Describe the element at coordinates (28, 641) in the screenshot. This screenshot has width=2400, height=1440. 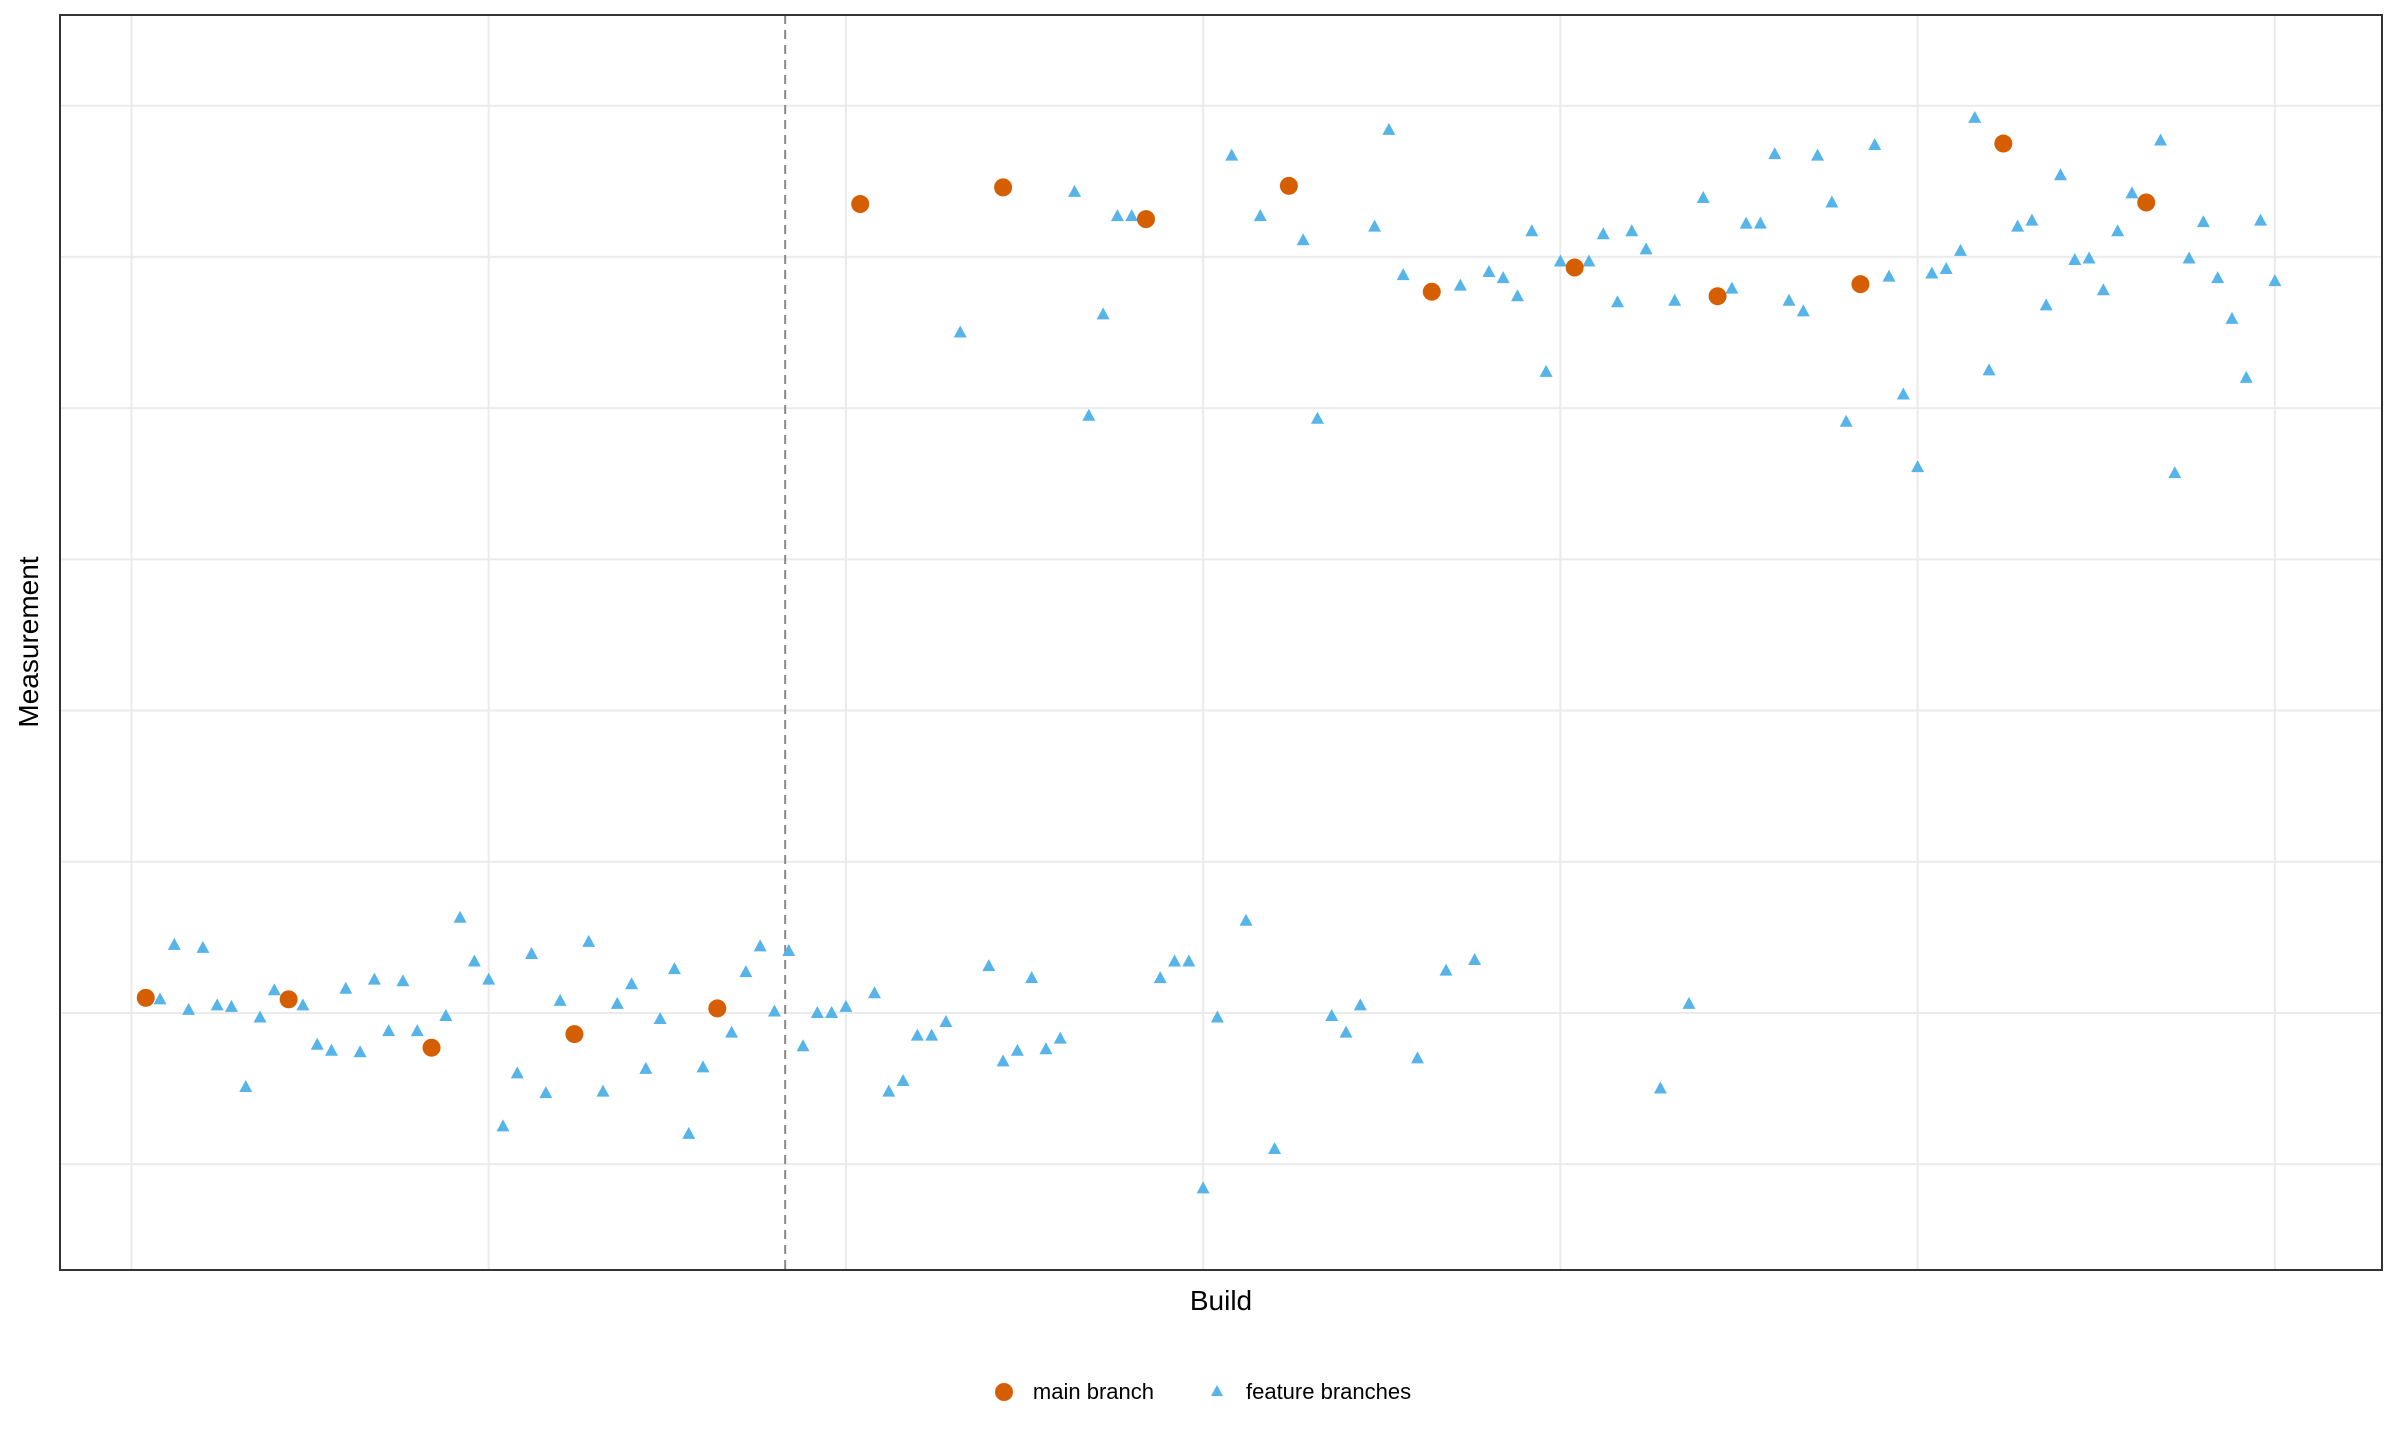
I see `y-axis-label: Measurement` at that location.